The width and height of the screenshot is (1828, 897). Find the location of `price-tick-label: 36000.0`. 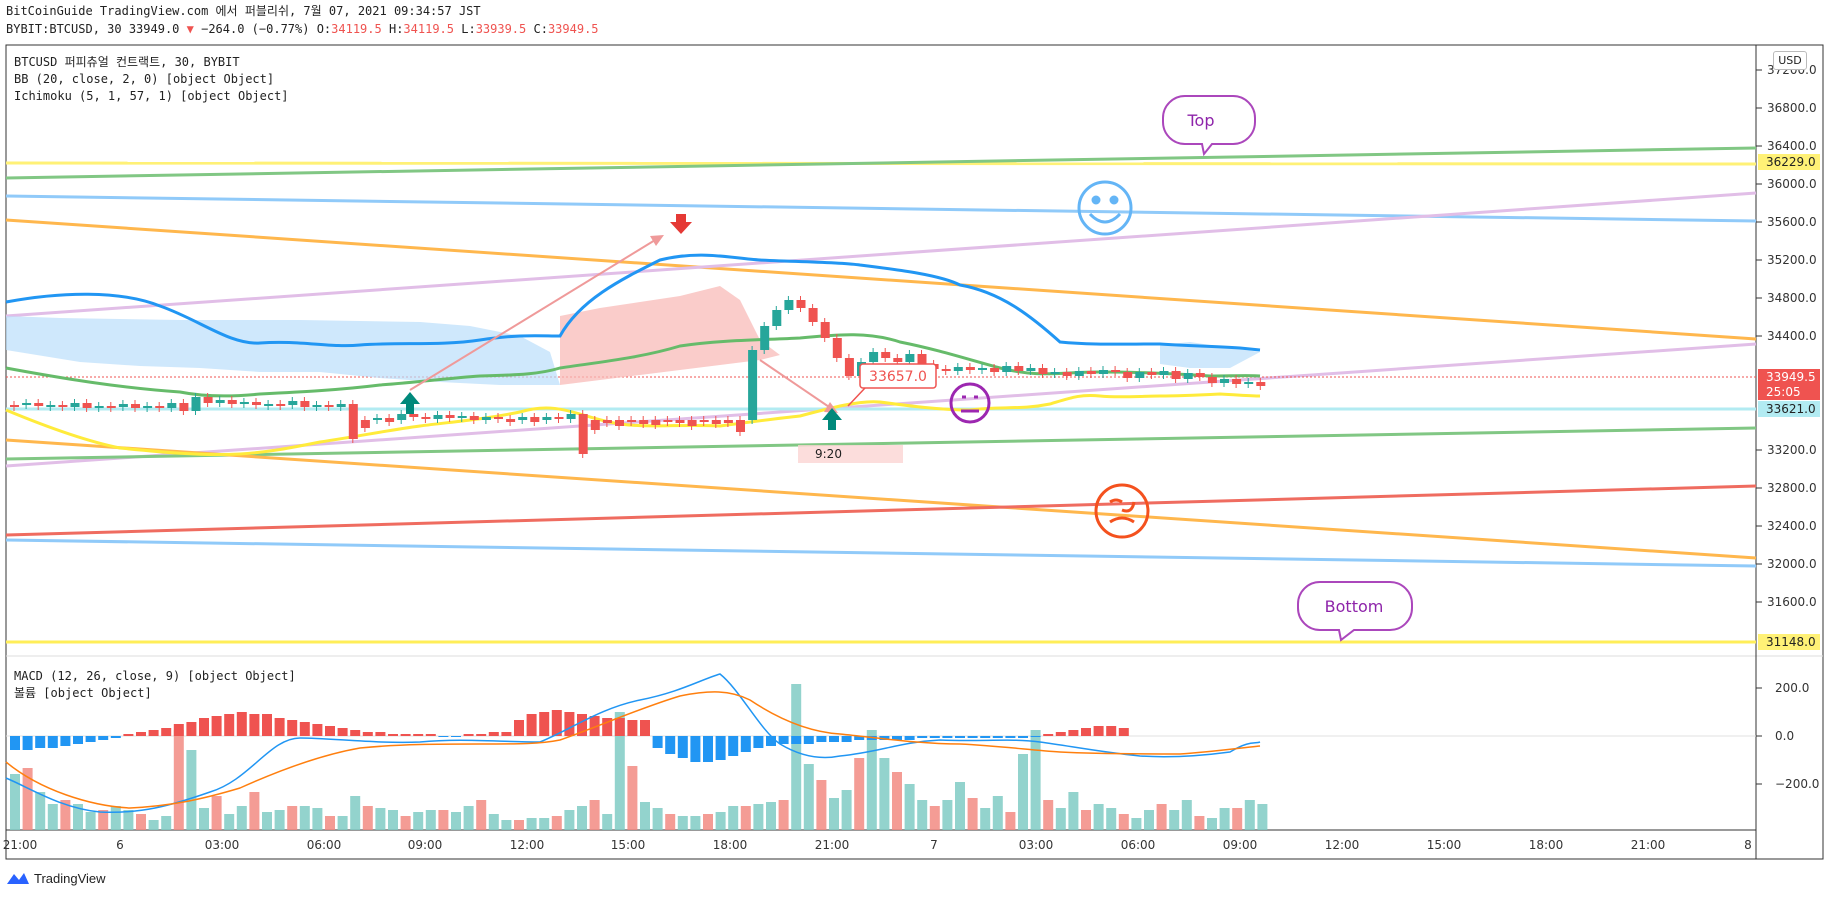

price-tick-label: 36000.0 is located at coordinates (1792, 184).